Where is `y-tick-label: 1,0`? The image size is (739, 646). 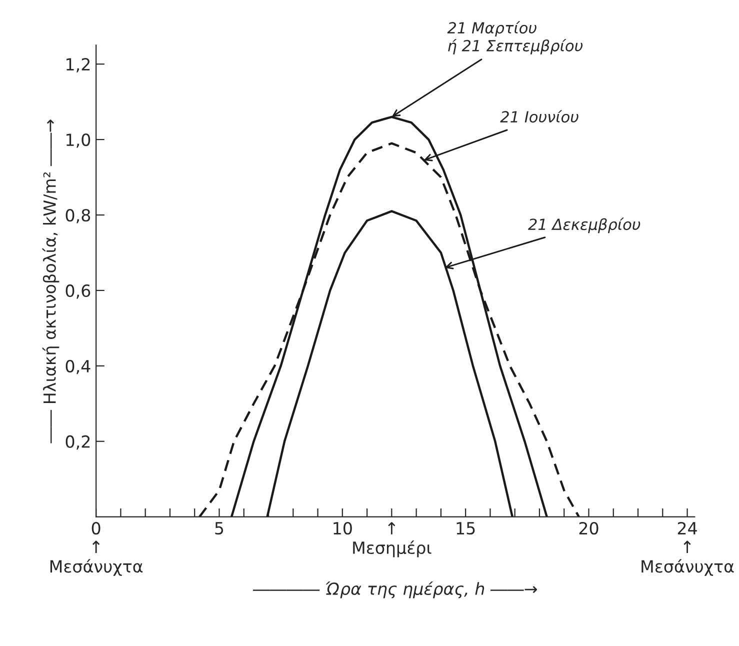
y-tick-label: 1,0 is located at coordinates (78, 141).